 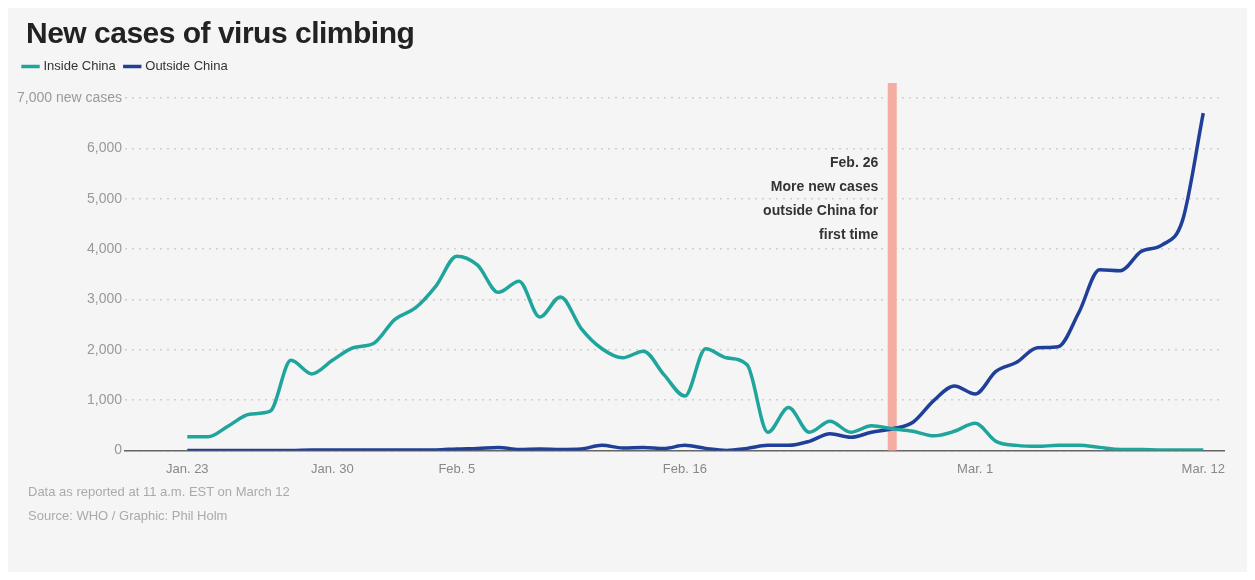 I want to click on x-tick-label: Feb. 16, so click(x=684, y=468).